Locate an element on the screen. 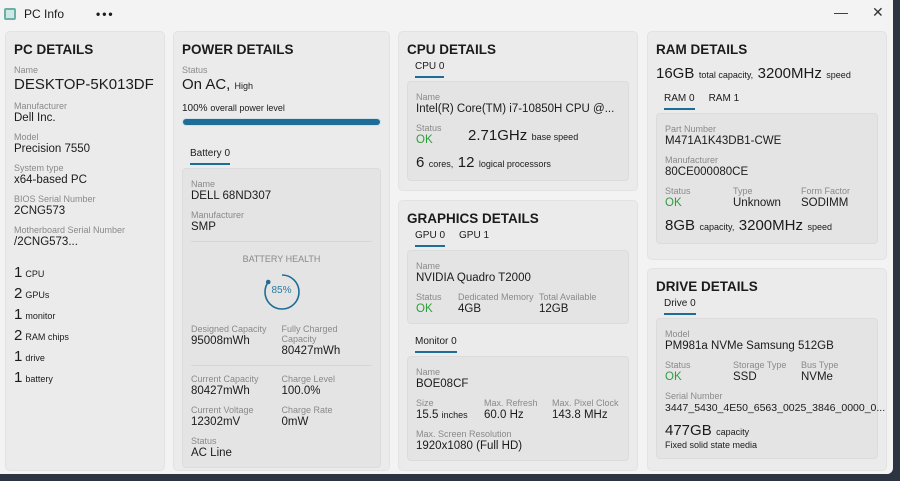  tab-drive-0: Drive 0 is located at coordinates (680, 306).